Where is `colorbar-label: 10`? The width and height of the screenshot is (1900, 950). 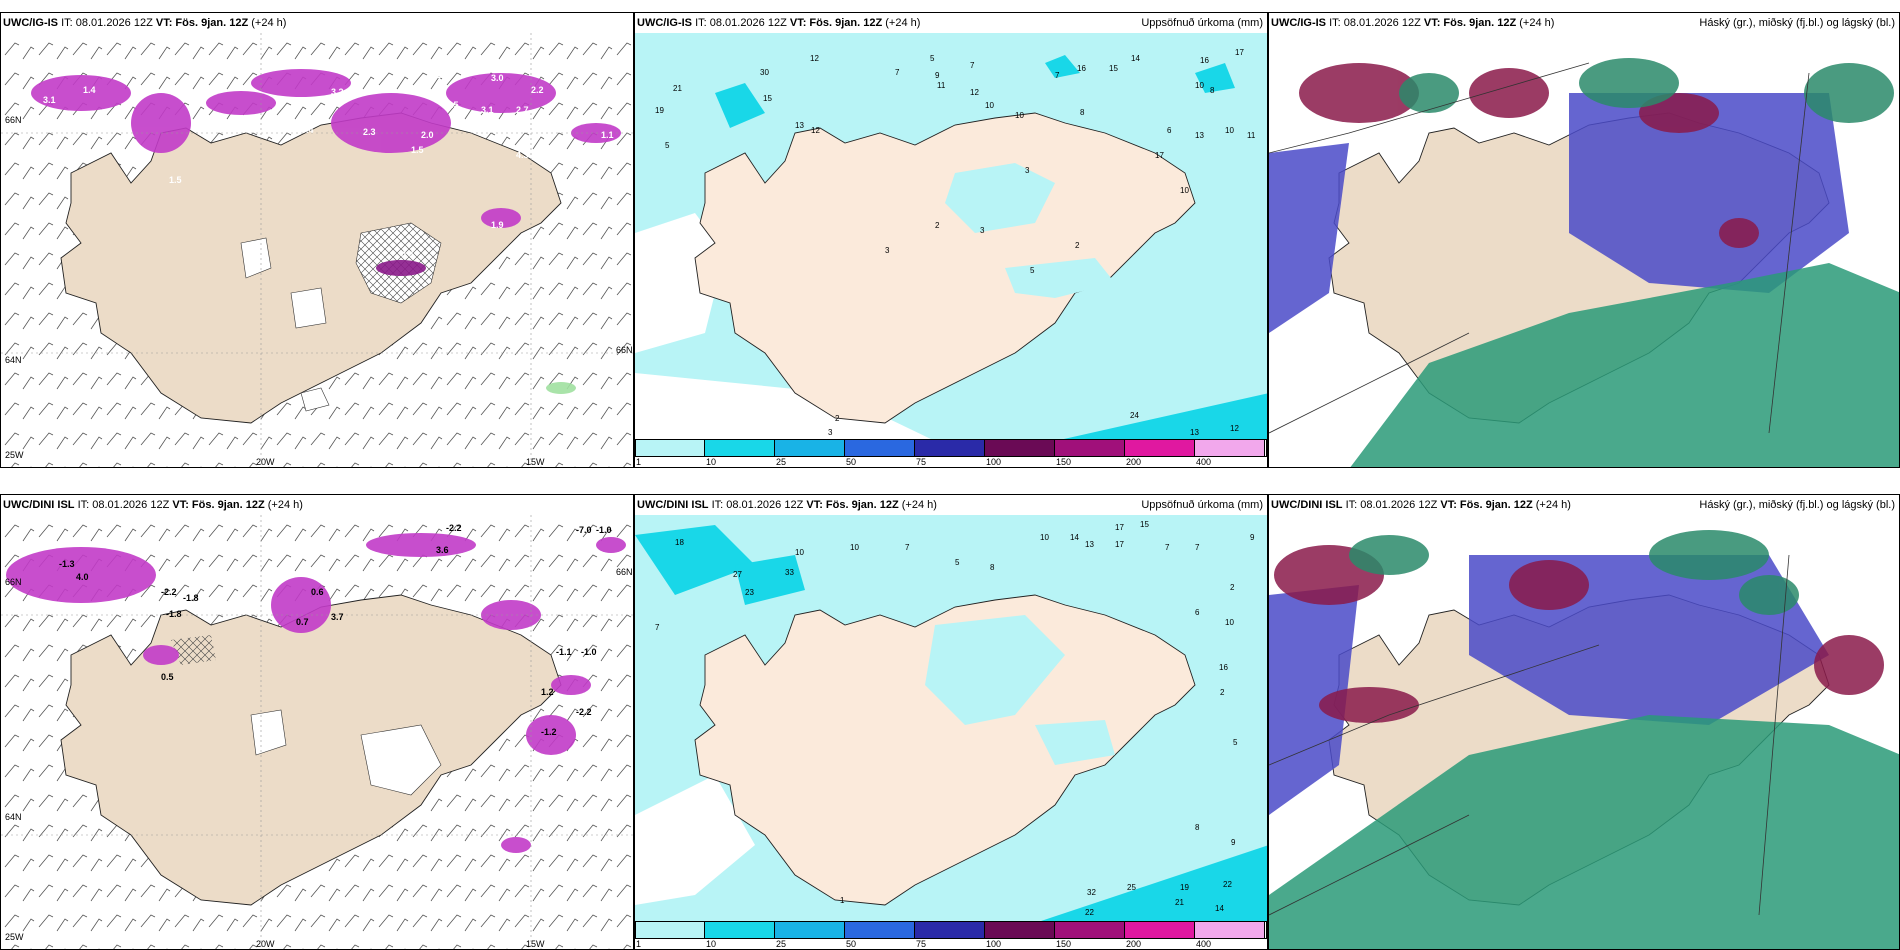 colorbar-label: 10 is located at coordinates (711, 944).